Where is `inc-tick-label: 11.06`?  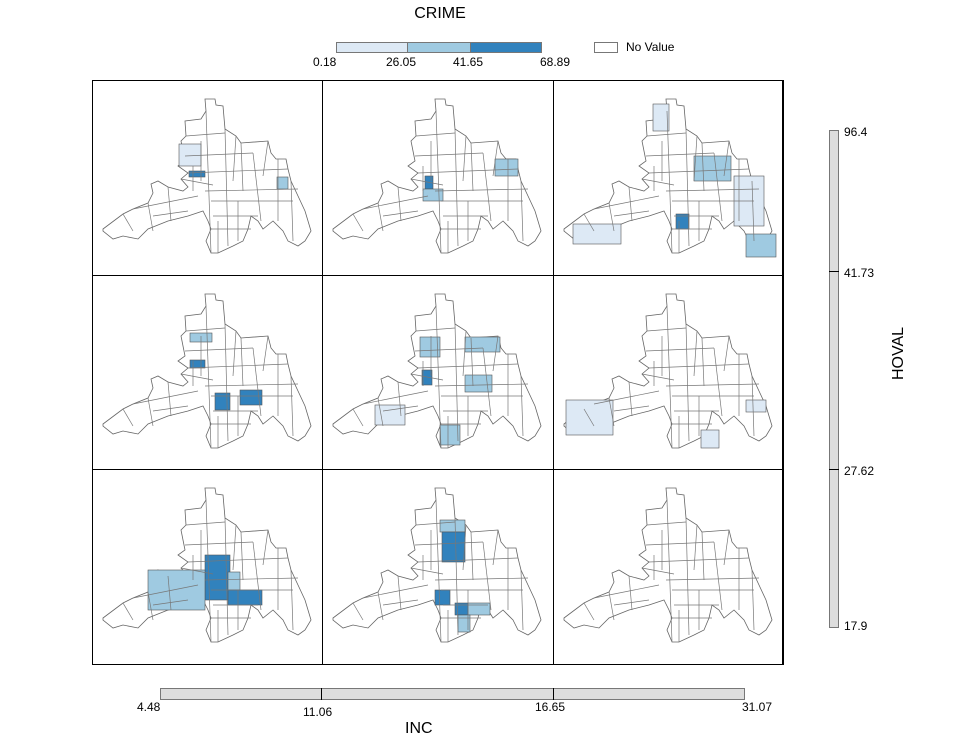 inc-tick-label: 11.06 is located at coordinates (318, 712).